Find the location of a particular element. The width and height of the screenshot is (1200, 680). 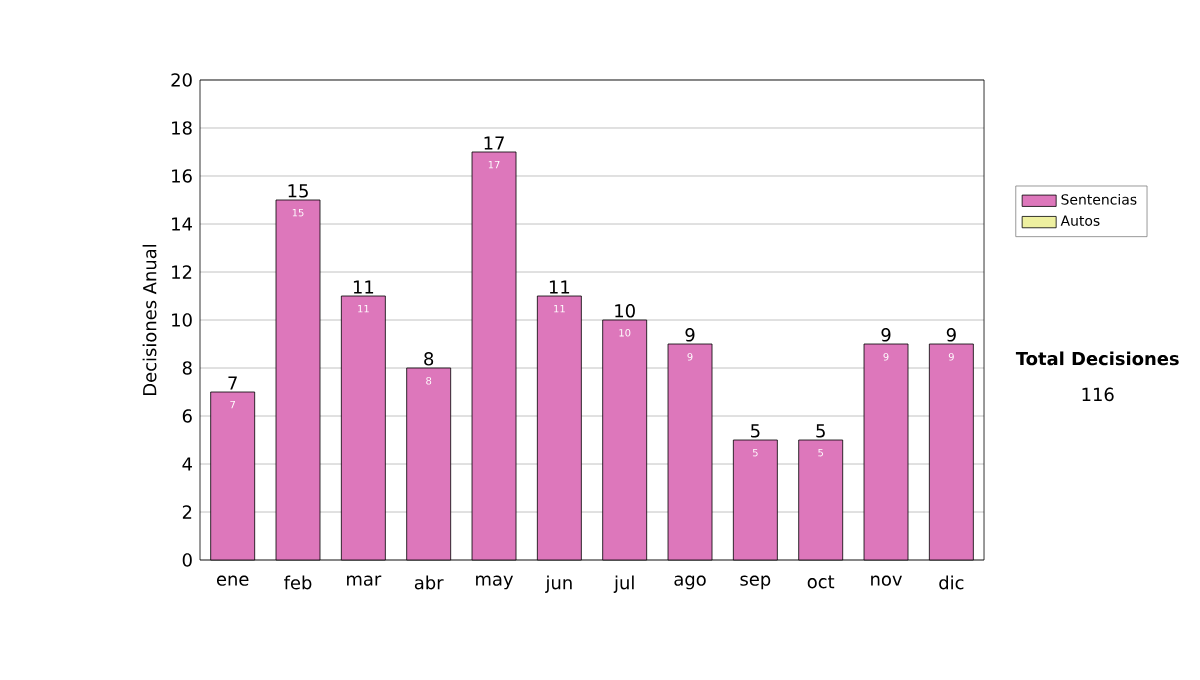

x-tick-label: mar is located at coordinates (364, 580).